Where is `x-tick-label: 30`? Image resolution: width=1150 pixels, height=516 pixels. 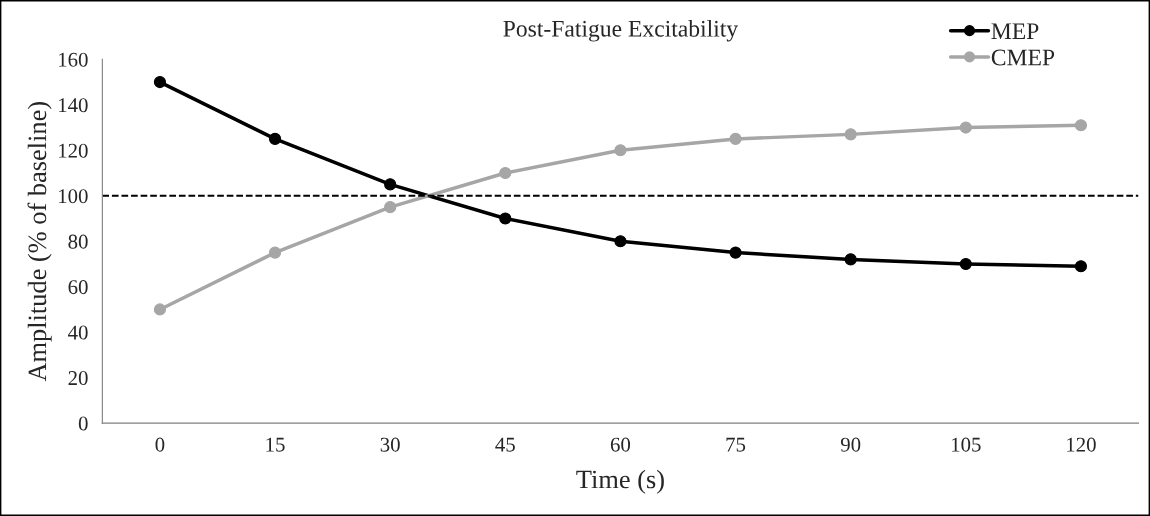 x-tick-label: 30 is located at coordinates (390, 444).